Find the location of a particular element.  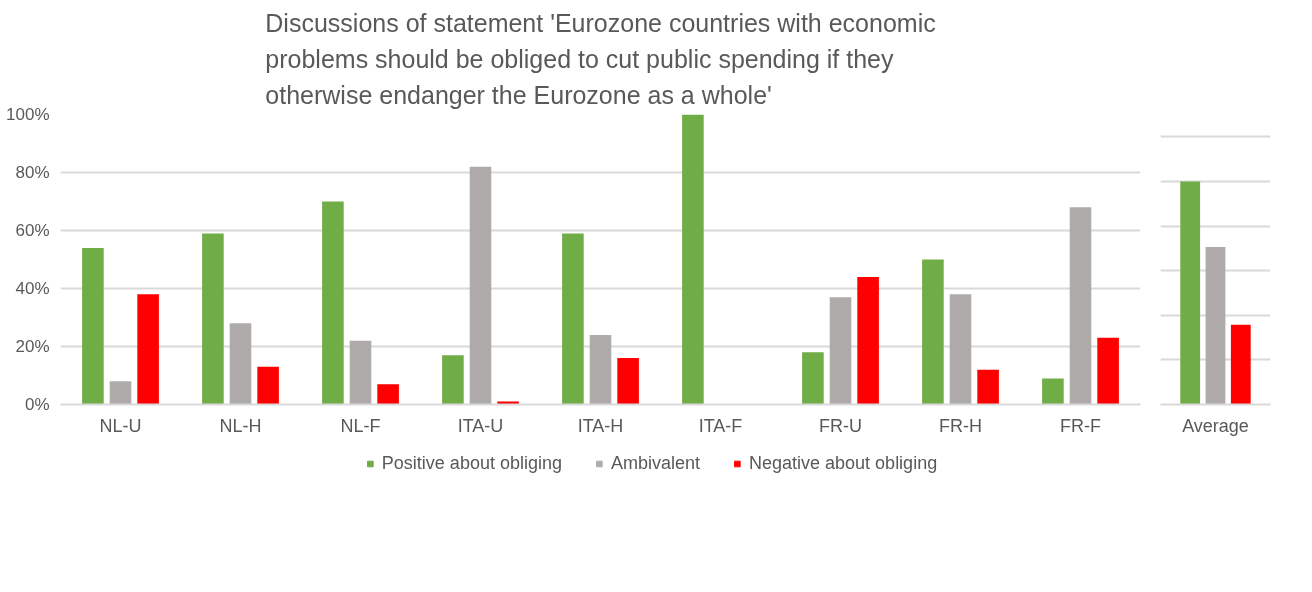

x-tick-label: ITA-U is located at coordinates (480, 425).